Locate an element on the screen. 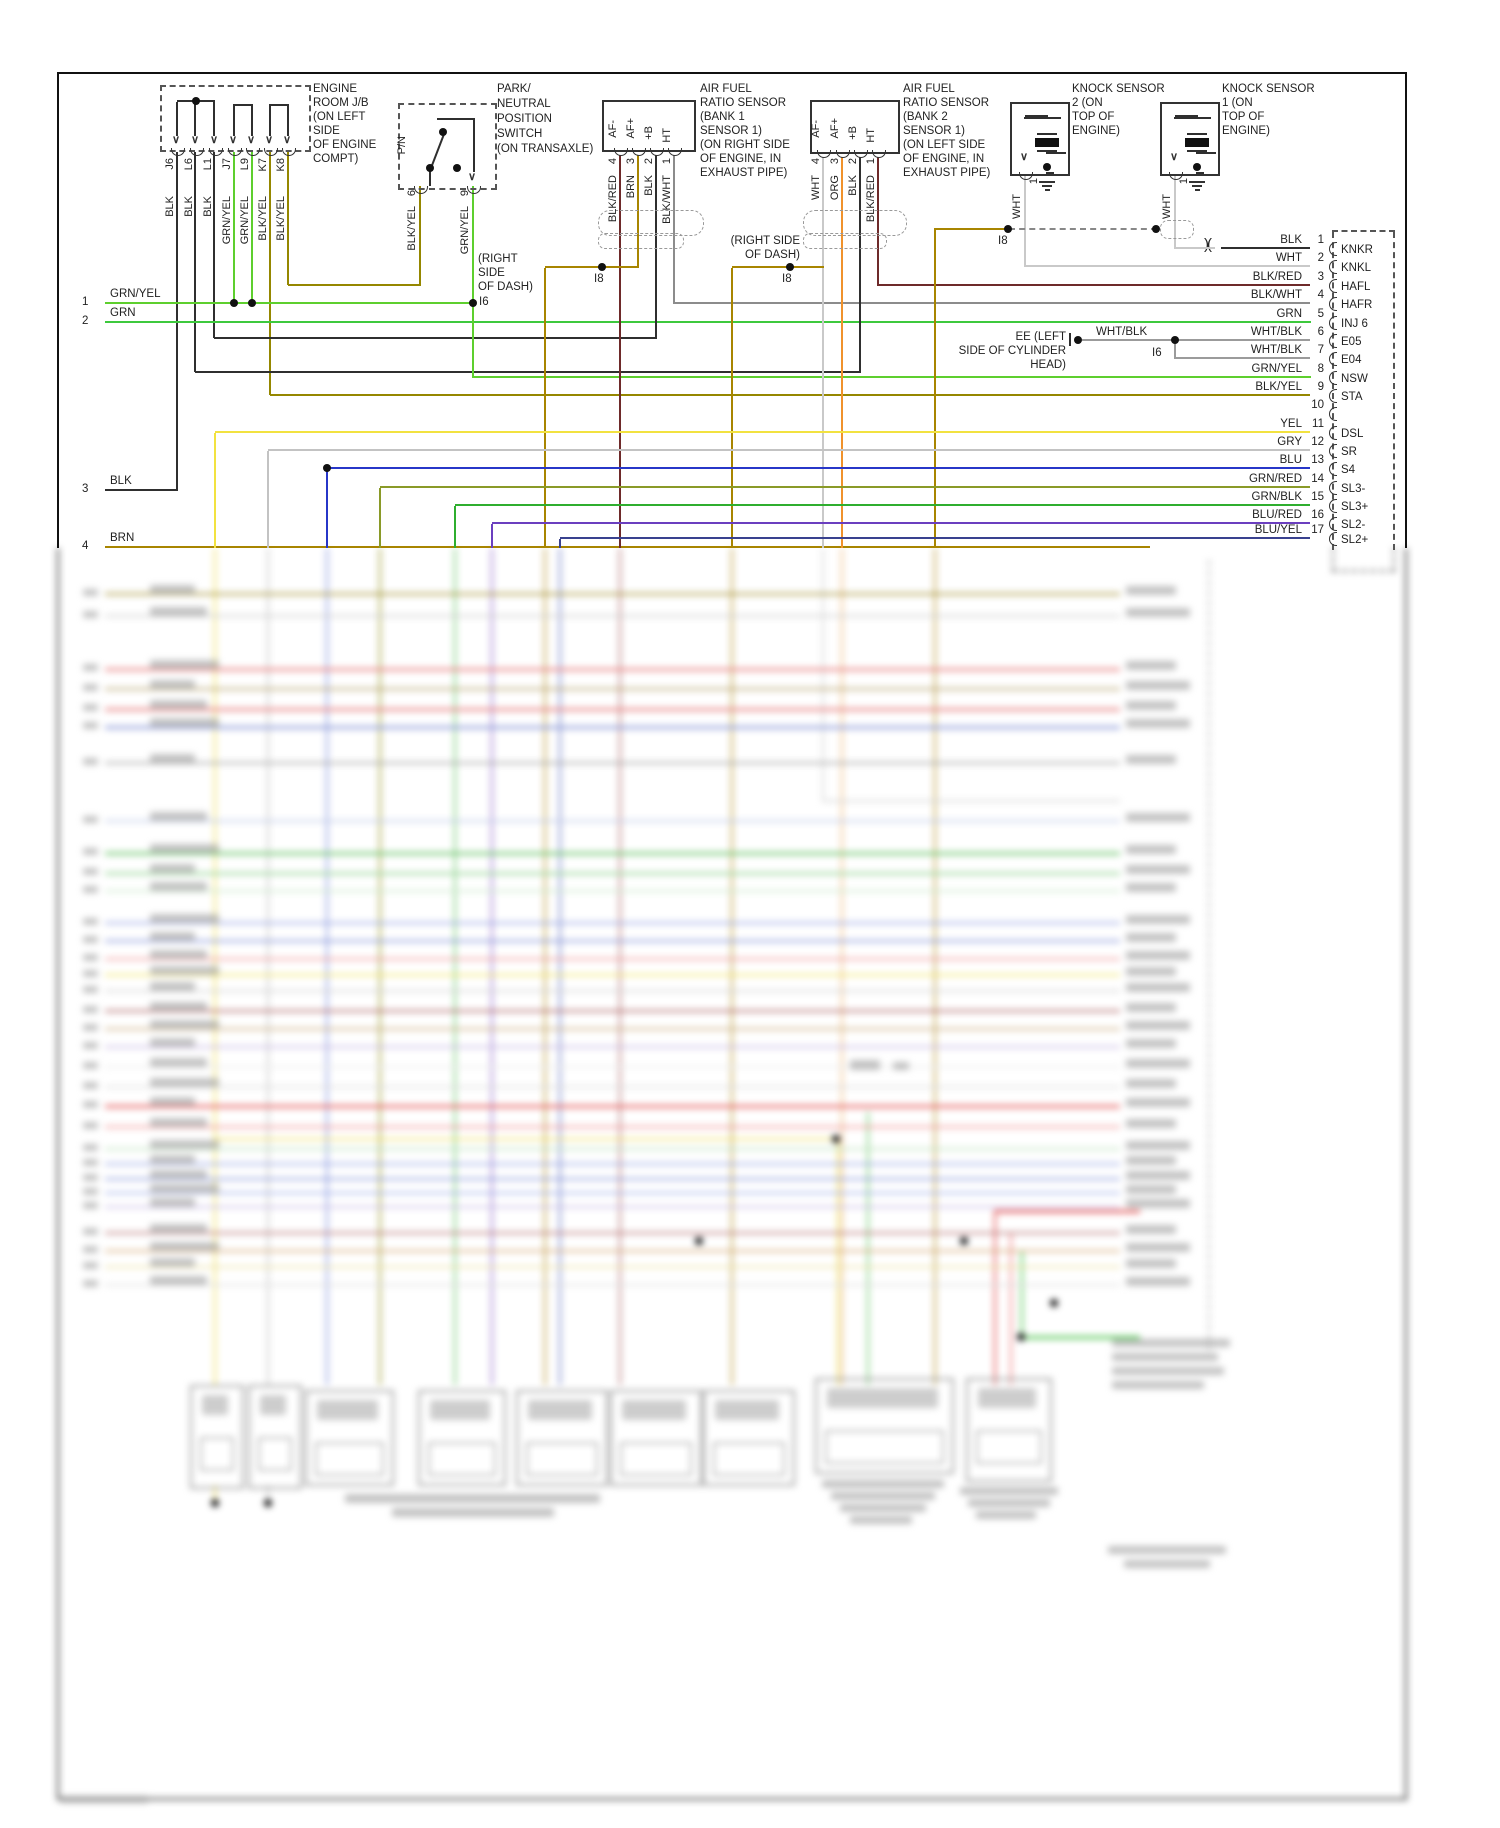 The width and height of the screenshot is (1500, 1828). ecm-pin-number: 17 is located at coordinates (1317, 530).